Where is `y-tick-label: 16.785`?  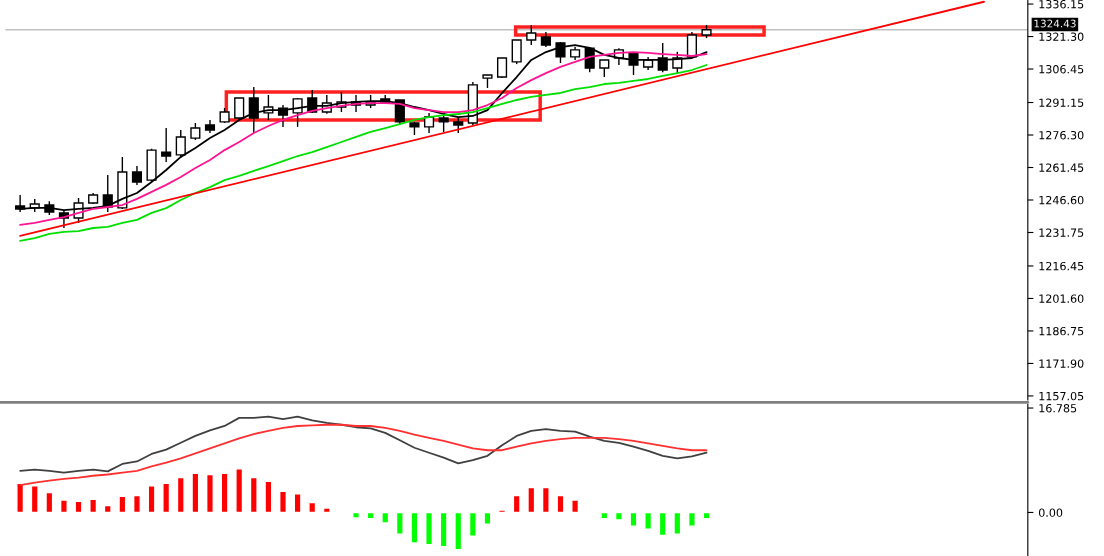 y-tick-label: 16.785 is located at coordinates (1058, 408).